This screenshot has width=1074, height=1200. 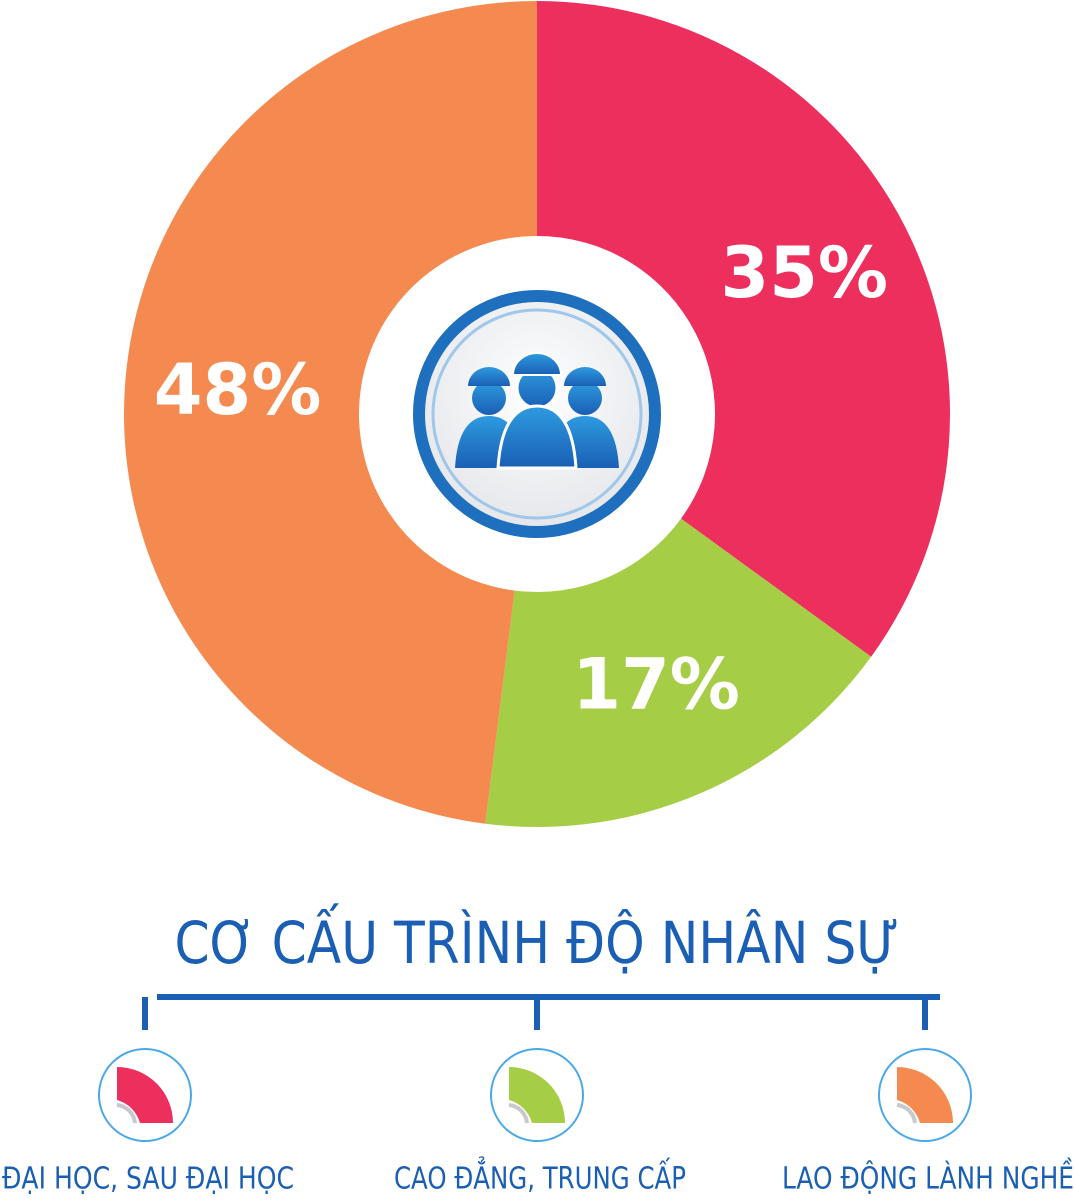 What do you see at coordinates (537, 939) in the screenshot?
I see `chart-title: CƠ CẤU TRÌNH ĐỘ NHÂN SỰ` at bounding box center [537, 939].